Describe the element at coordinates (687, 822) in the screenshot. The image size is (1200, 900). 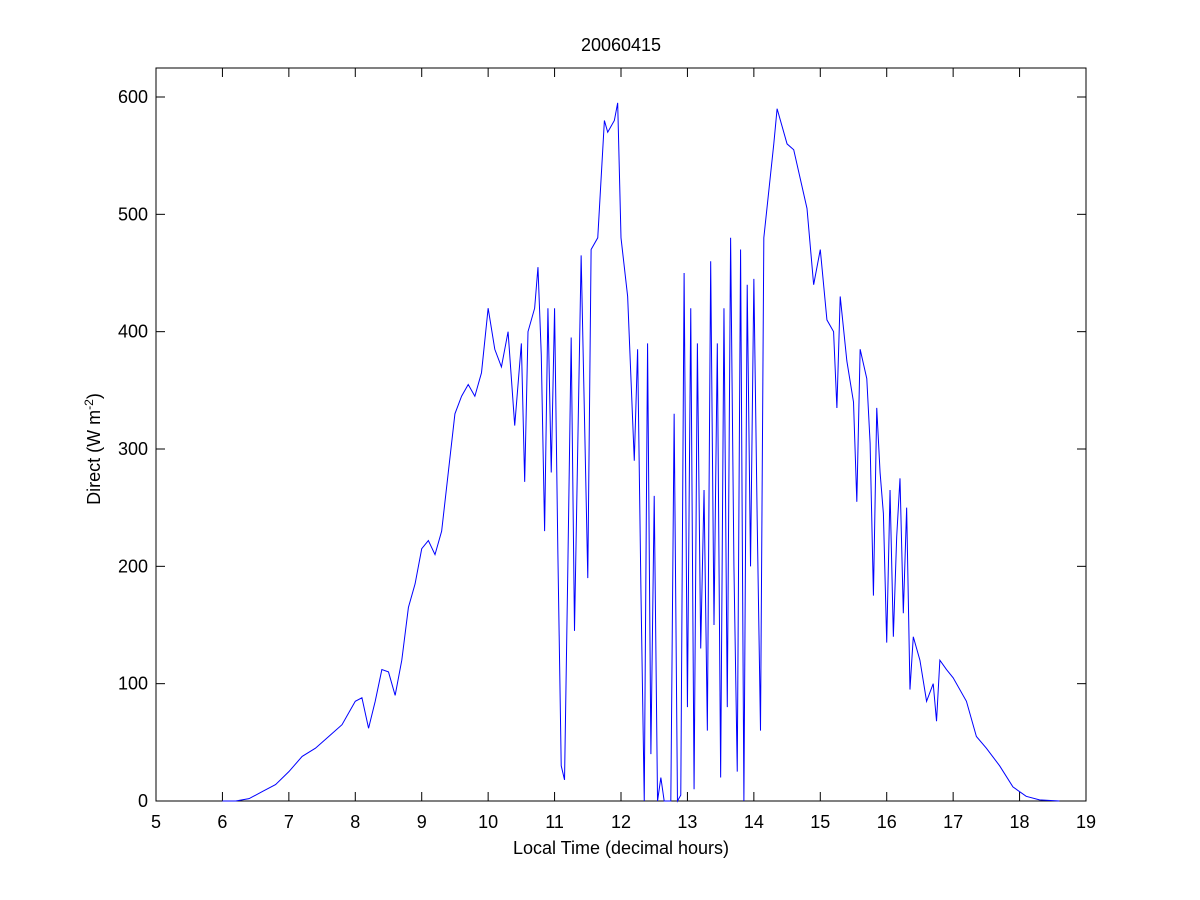
I see `x-tick-label: 13` at that location.